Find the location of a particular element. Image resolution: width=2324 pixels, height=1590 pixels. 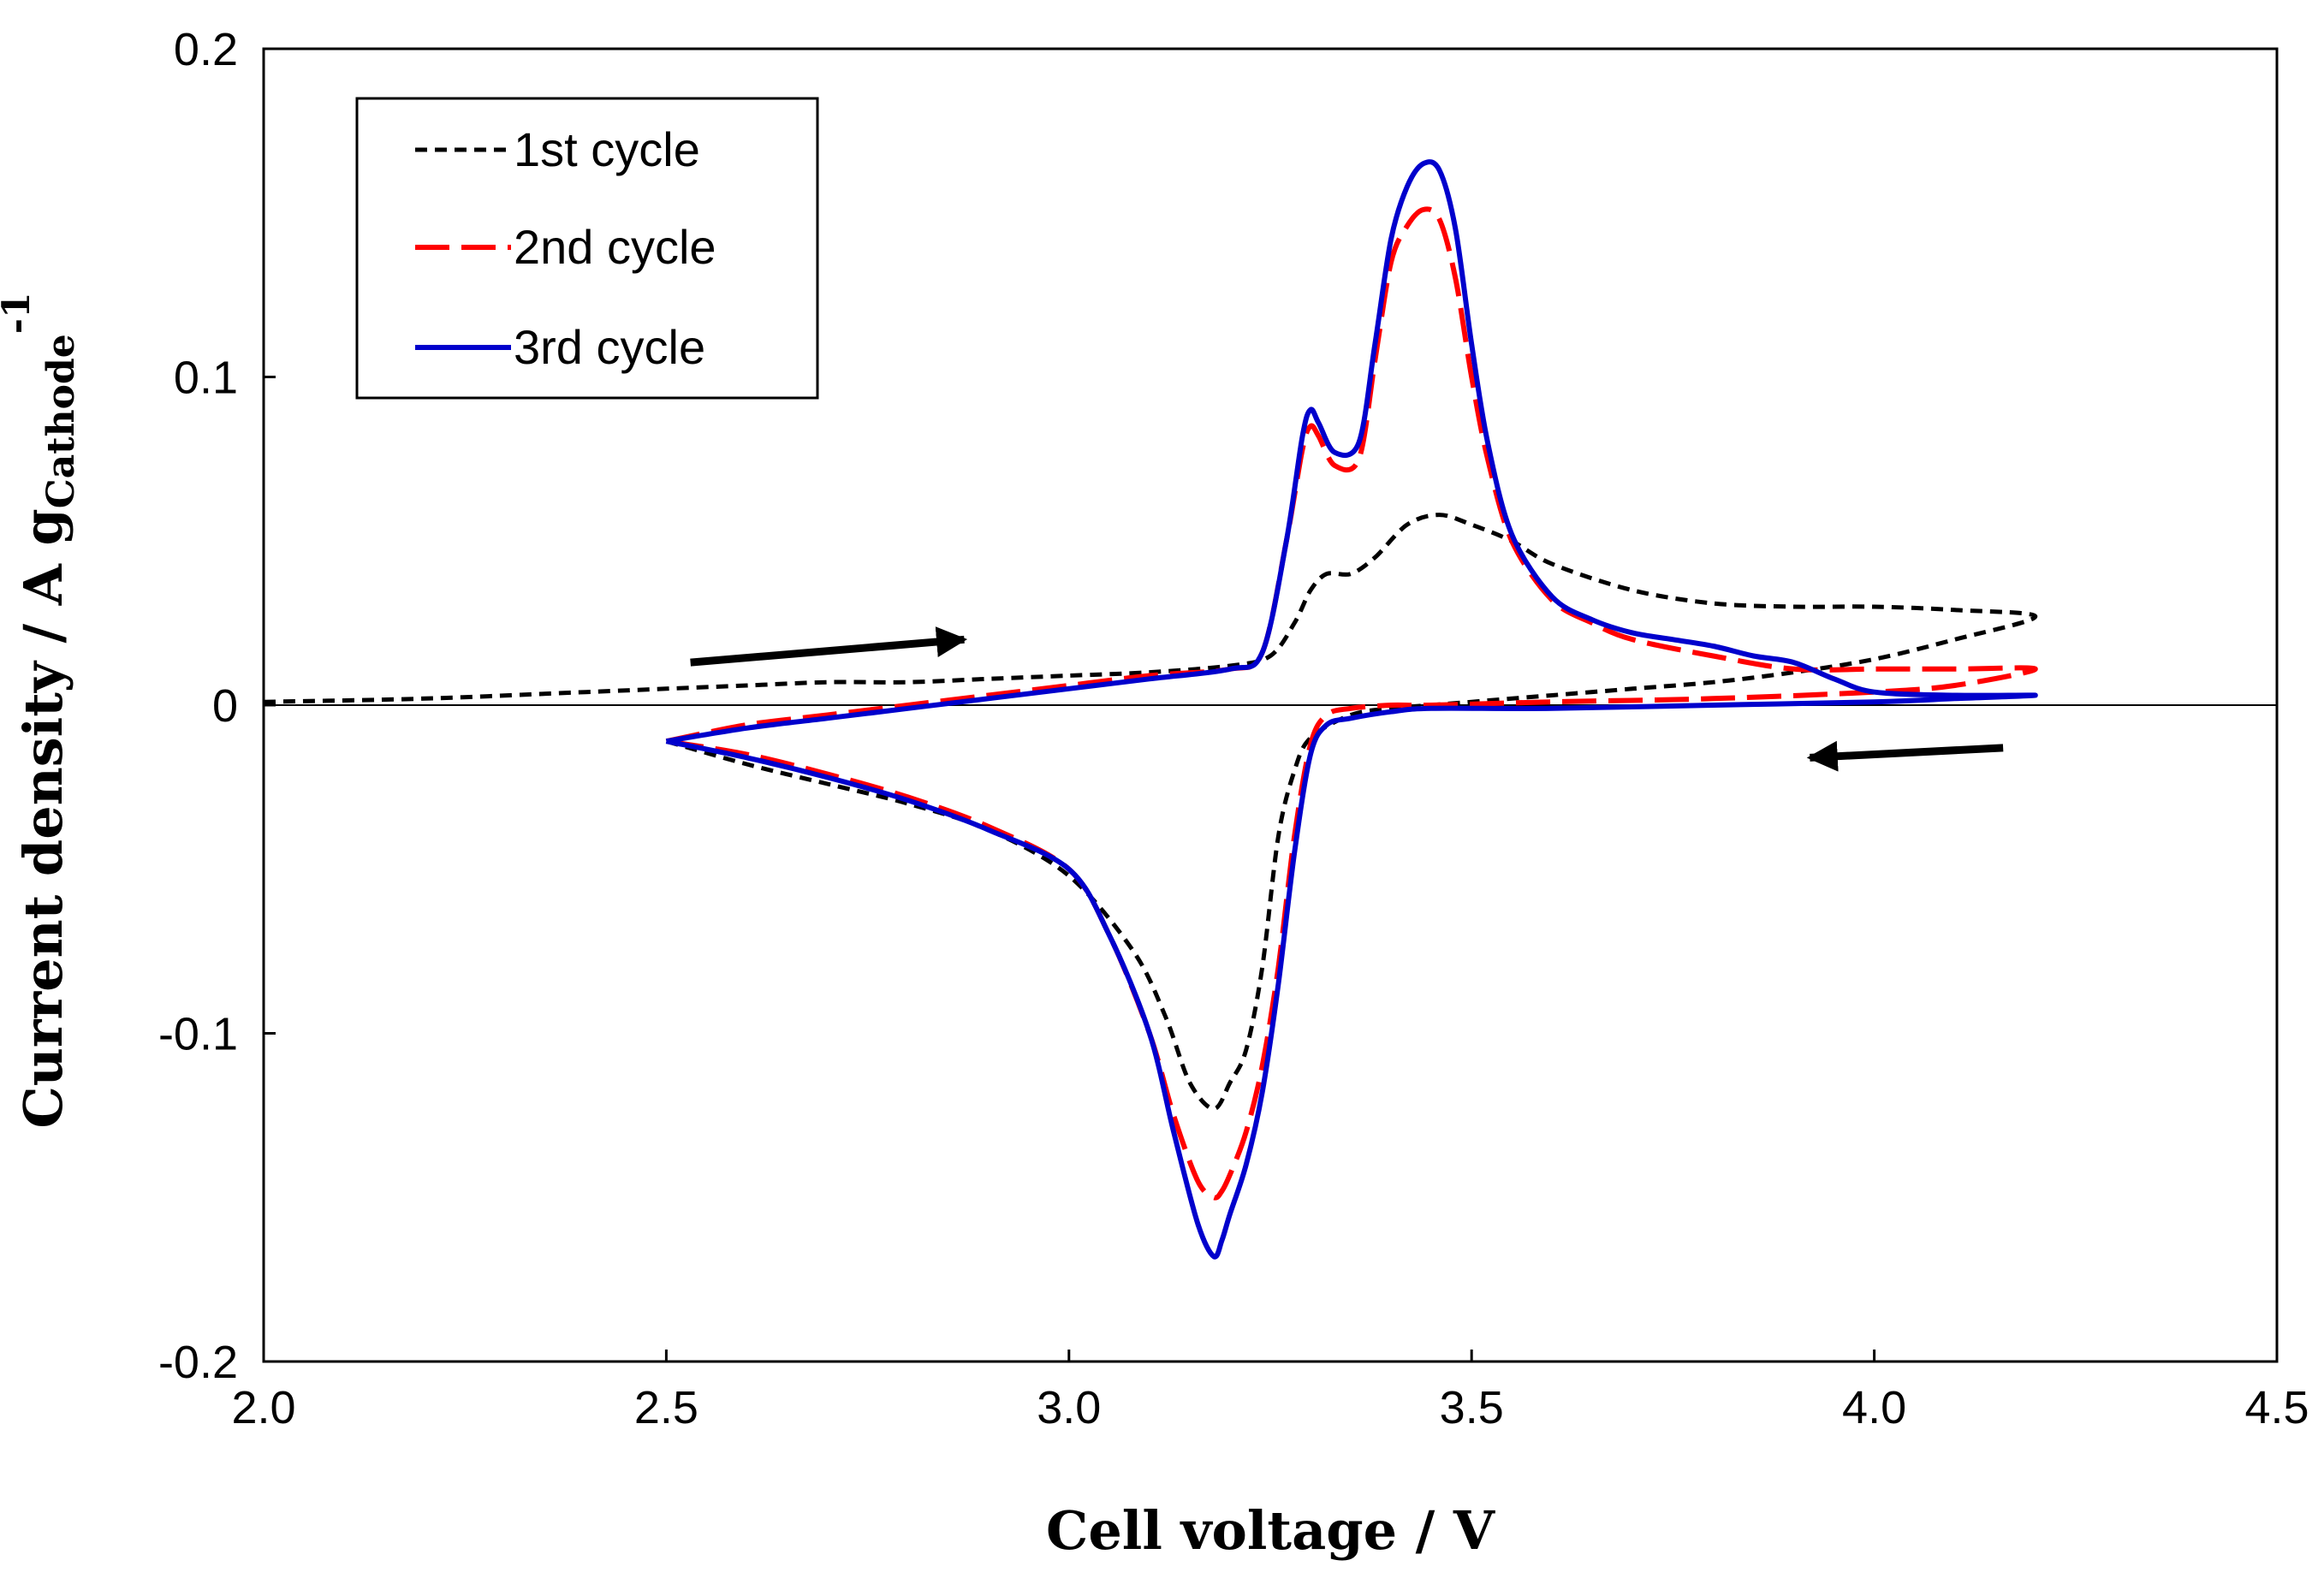

y-axis-title-main: Current density / A g is located at coordinates (43, 818).